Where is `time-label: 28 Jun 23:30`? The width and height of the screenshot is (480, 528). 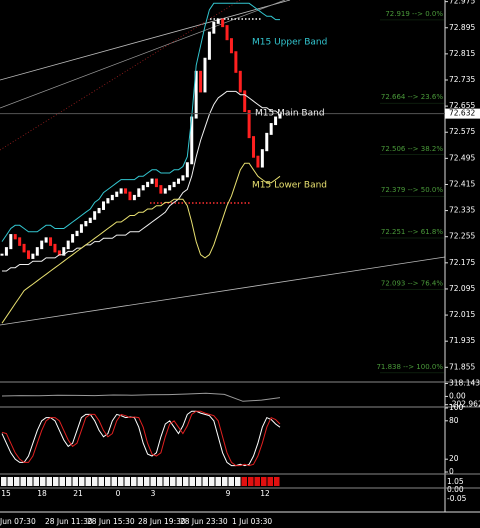
time-label: 28 Jun 23:30 is located at coordinates (204, 521).